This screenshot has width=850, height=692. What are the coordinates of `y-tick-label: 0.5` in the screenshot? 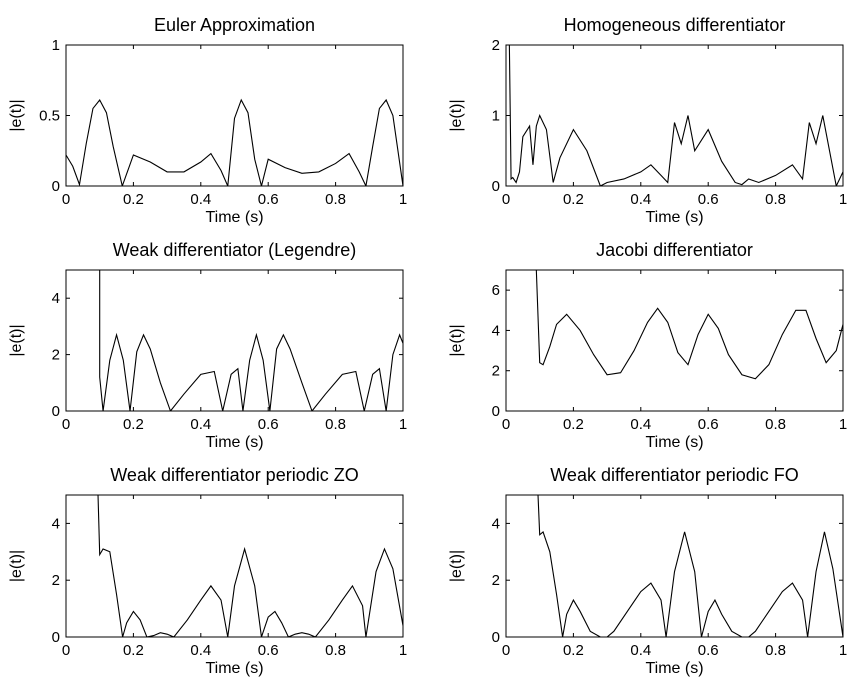 It's located at (49, 116).